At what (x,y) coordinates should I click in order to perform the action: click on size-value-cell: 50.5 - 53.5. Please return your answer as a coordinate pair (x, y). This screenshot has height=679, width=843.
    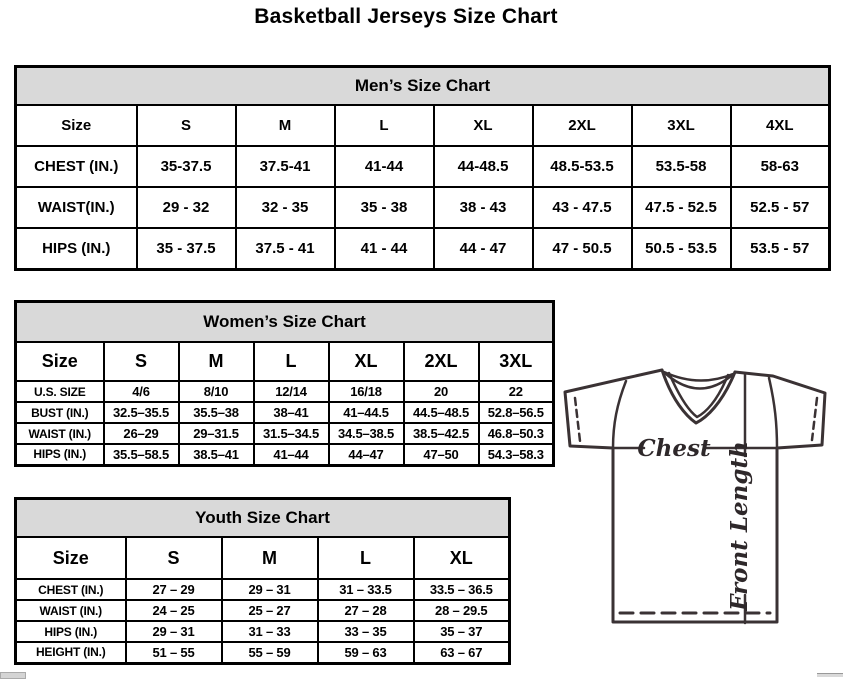
    Looking at the image, I should click on (681, 248).